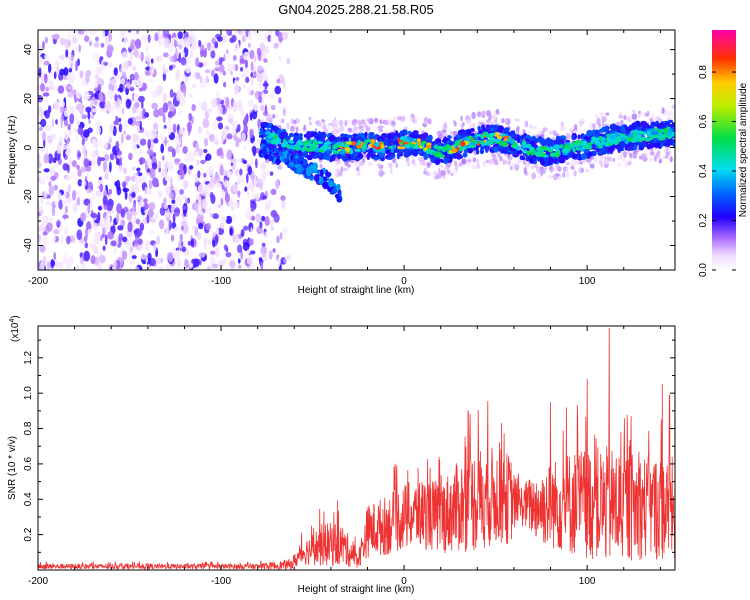  What do you see at coordinates (28, 245) in the screenshot?
I see `spectrogram-y-tick-label: -40` at bounding box center [28, 245].